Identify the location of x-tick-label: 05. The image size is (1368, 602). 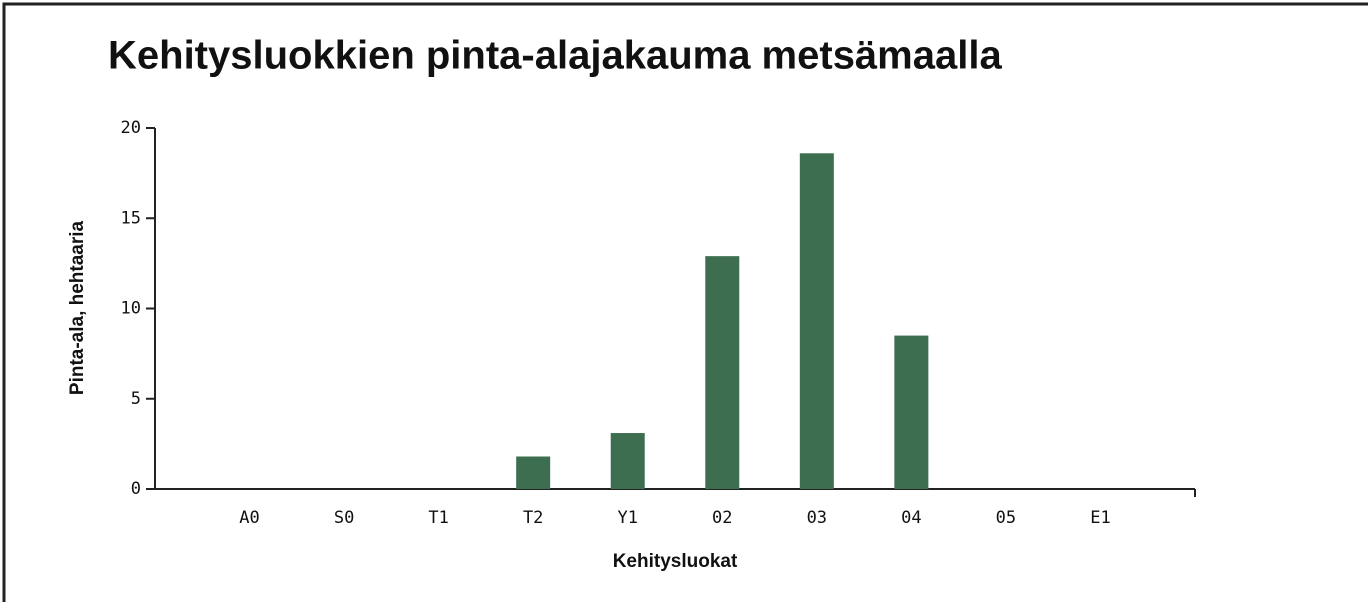
(1006, 518).